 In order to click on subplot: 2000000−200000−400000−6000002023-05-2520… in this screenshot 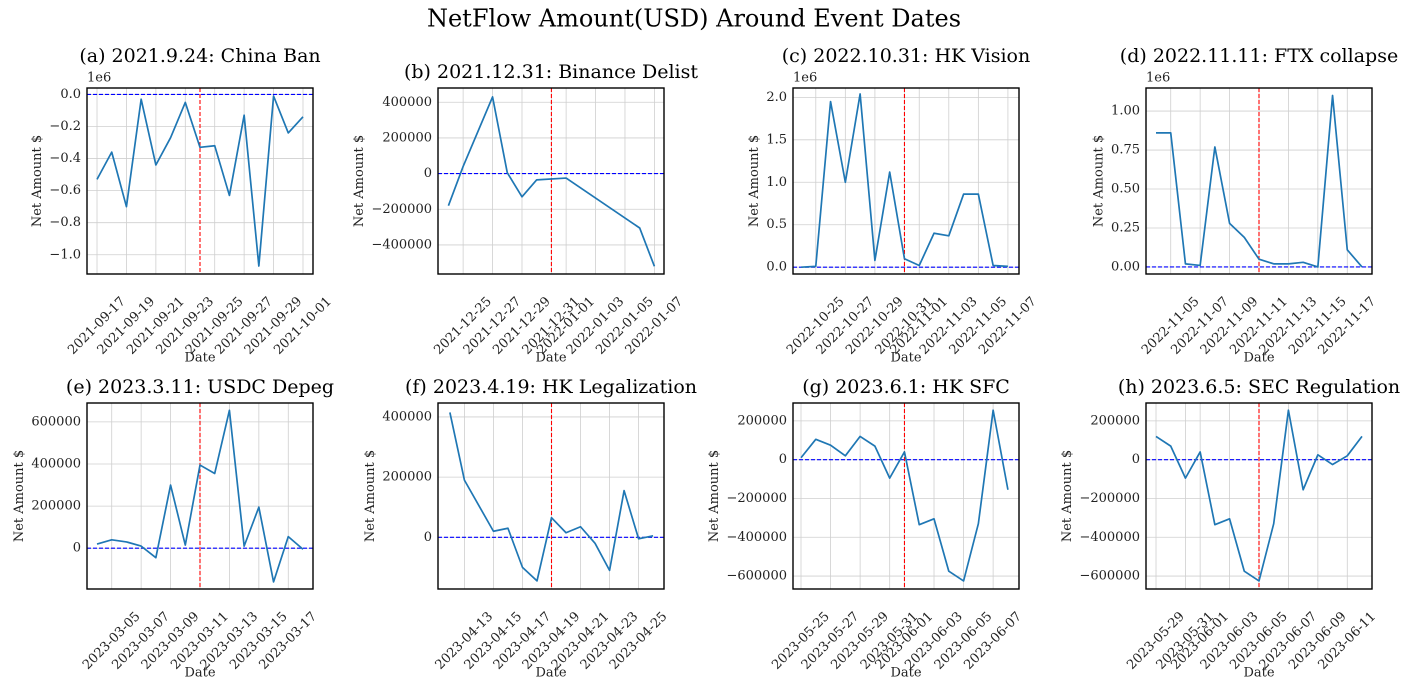, I will do `click(866, 528)`.